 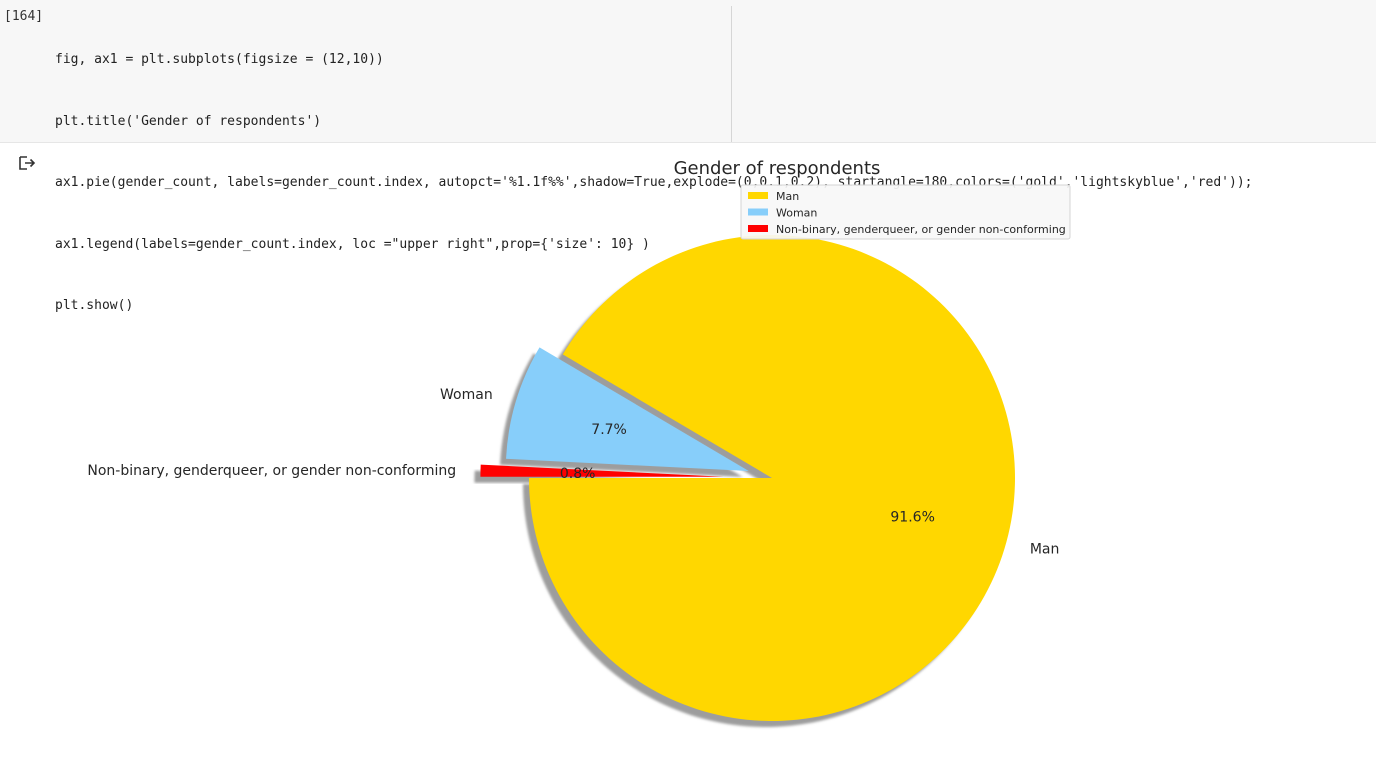 What do you see at coordinates (188, 121) in the screenshot?
I see `code-line: plt.title('Gender of respondents')` at bounding box center [188, 121].